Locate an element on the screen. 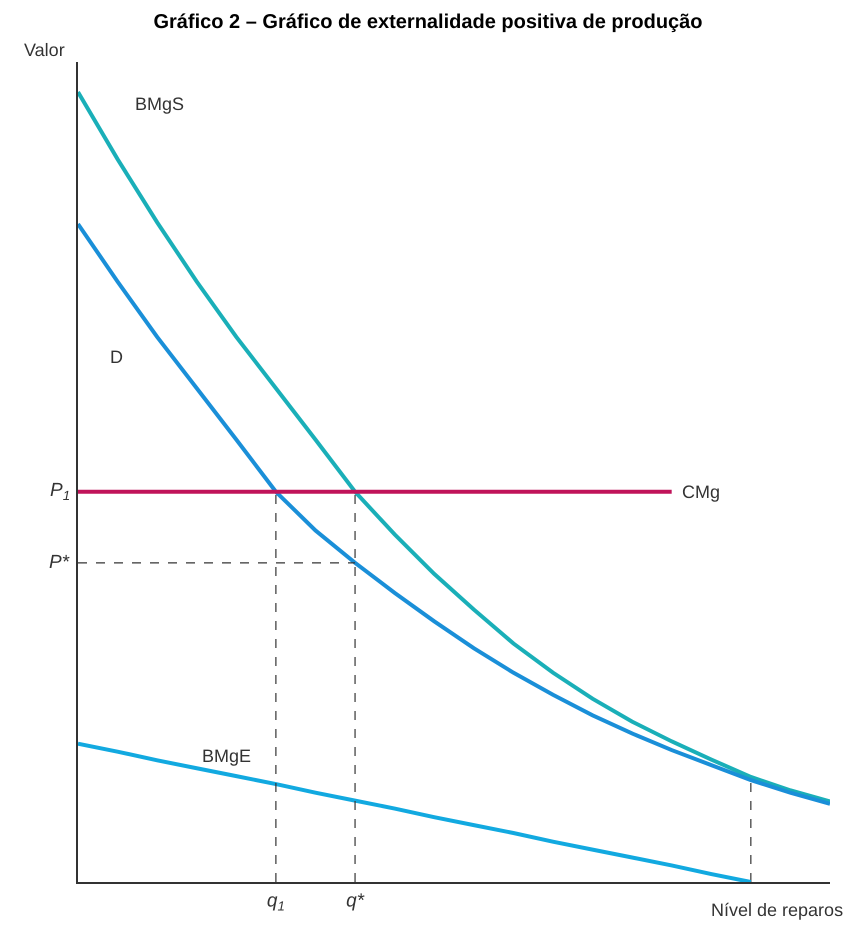 Image resolution: width=856 pixels, height=926 pixels. text: BMgS is located at coordinates (159, 104).